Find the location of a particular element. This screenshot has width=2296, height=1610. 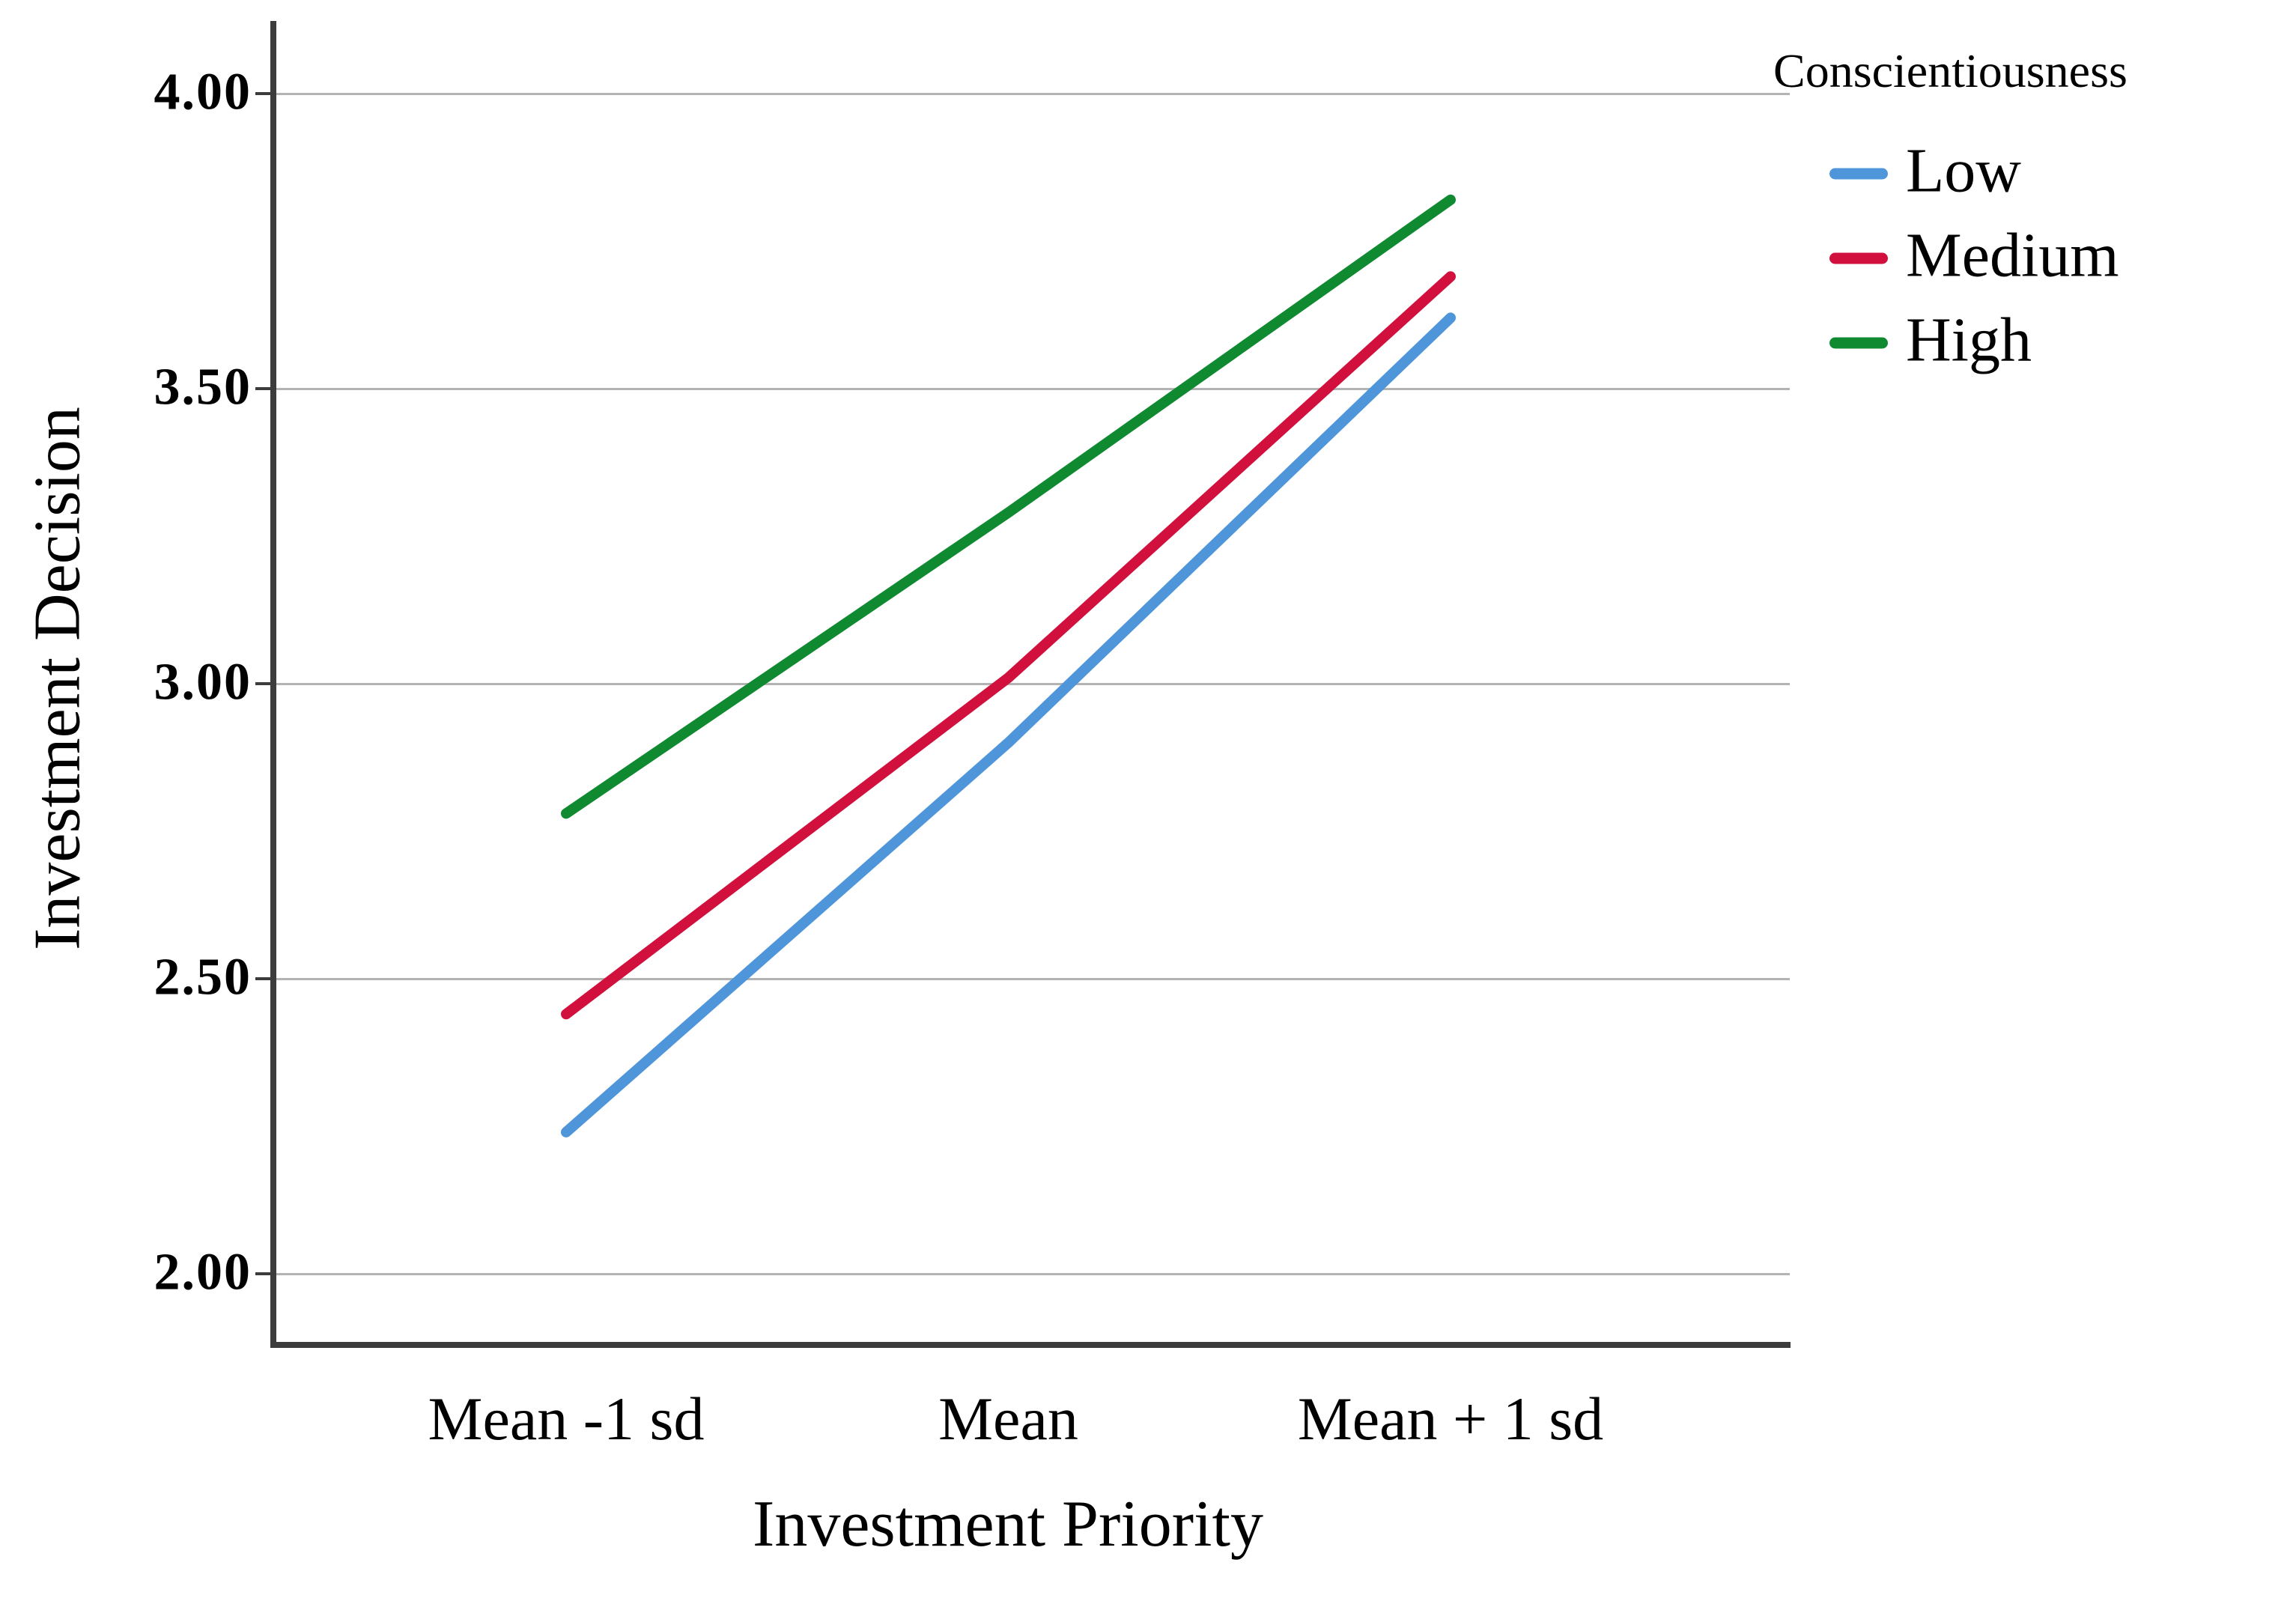

y-tick-label: 3.50 is located at coordinates (203, 387).